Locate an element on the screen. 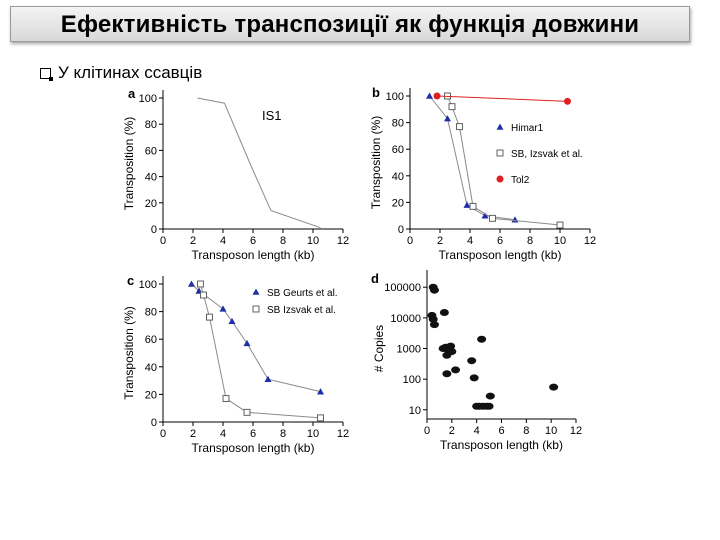 The image size is (720, 540). panel-letter-a: a is located at coordinates (132, 93).